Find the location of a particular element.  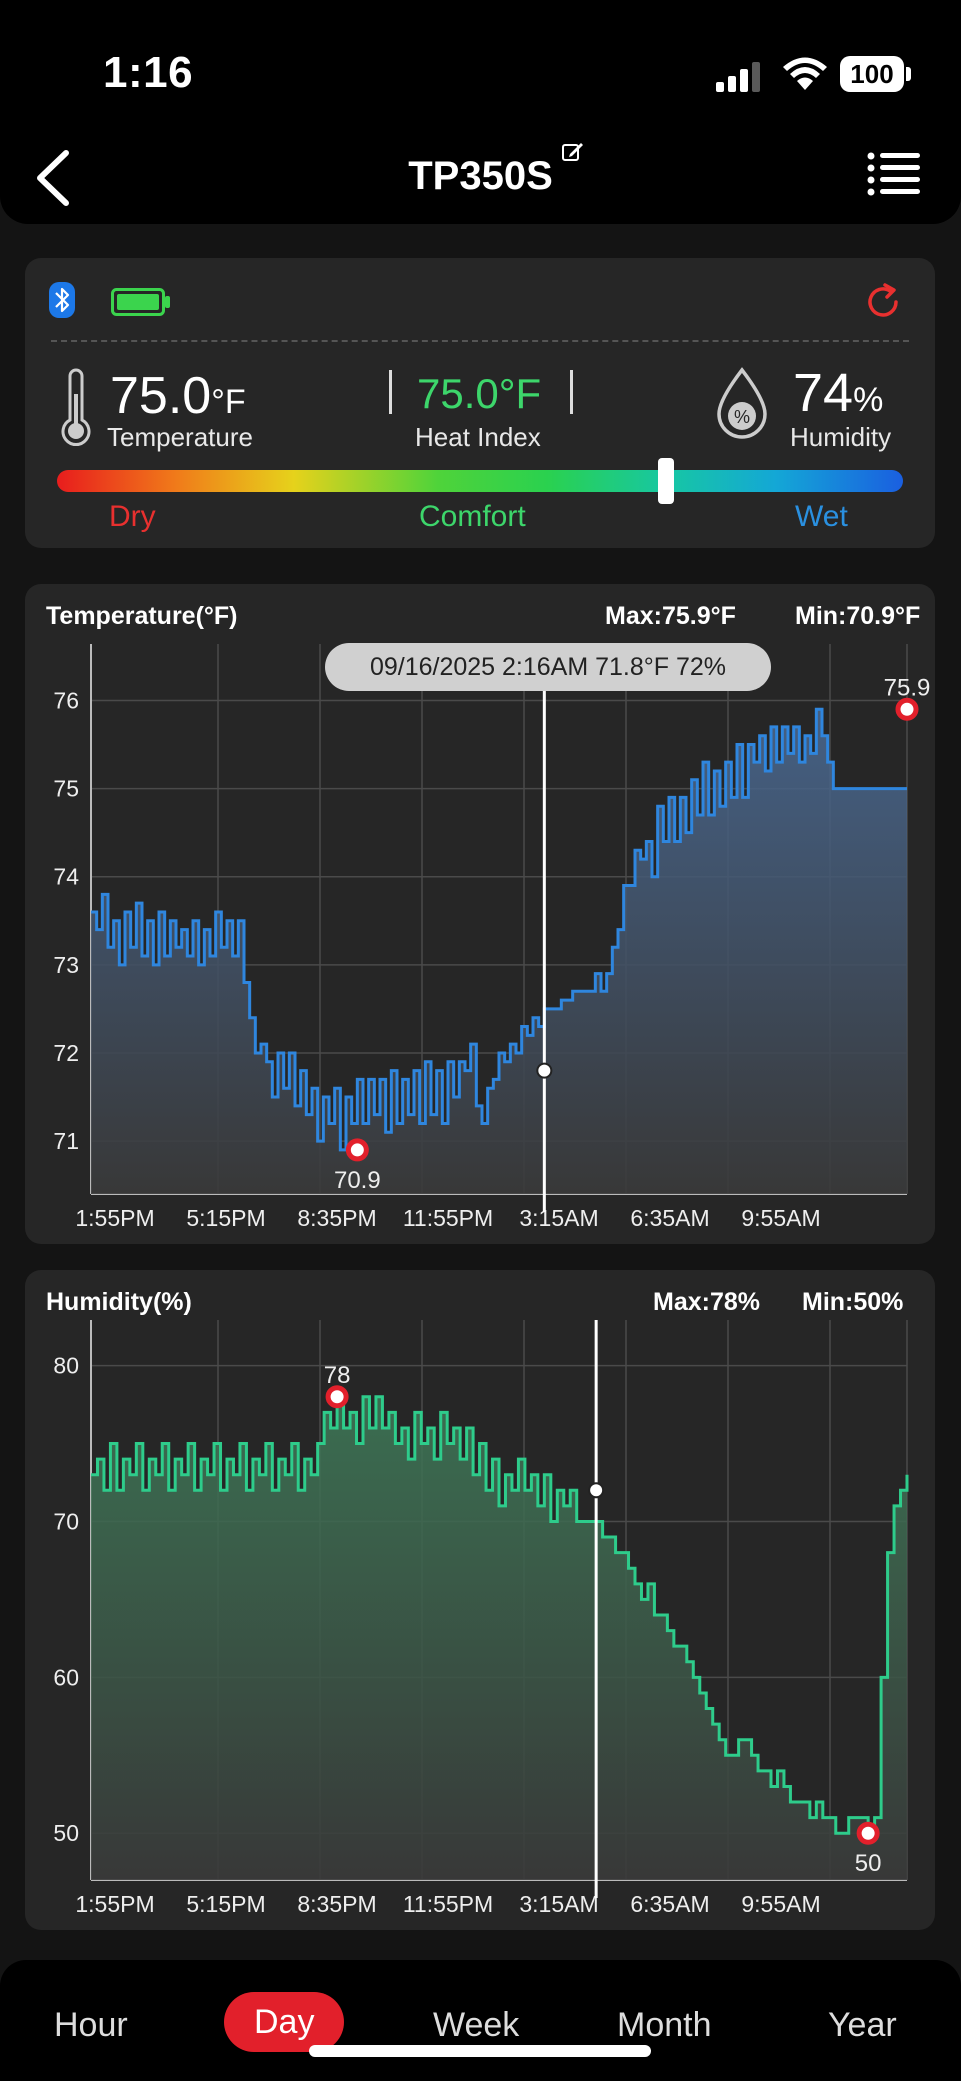

gauge-dry-label: Dry is located at coordinates (132, 516).